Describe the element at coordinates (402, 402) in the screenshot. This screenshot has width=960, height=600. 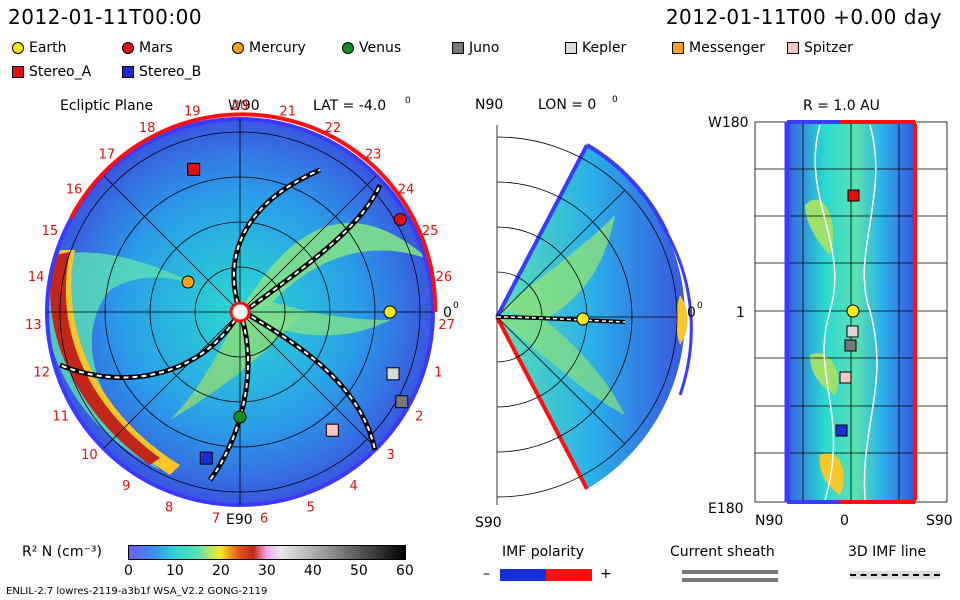
I see `ecliptic-juno-marker` at that location.